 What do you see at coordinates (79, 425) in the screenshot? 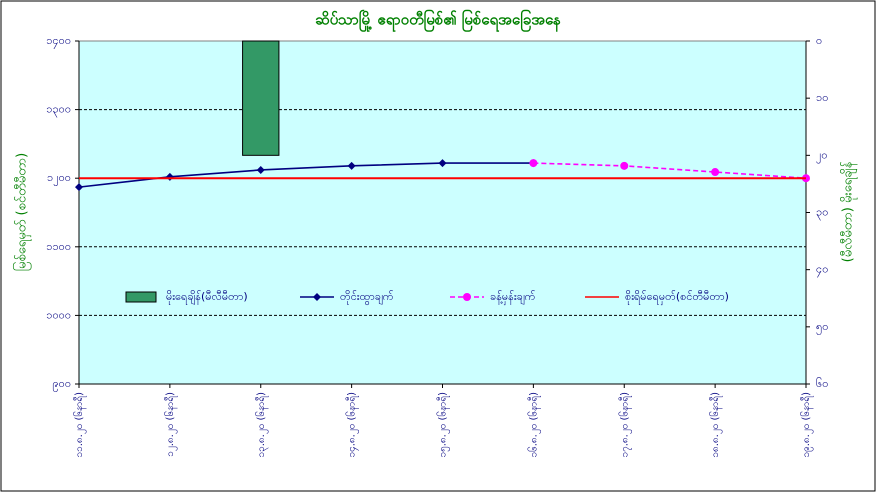
I see `x-tick-label: ၁၁.၈.၂၀ (၆နာရီ)` at bounding box center [79, 425].